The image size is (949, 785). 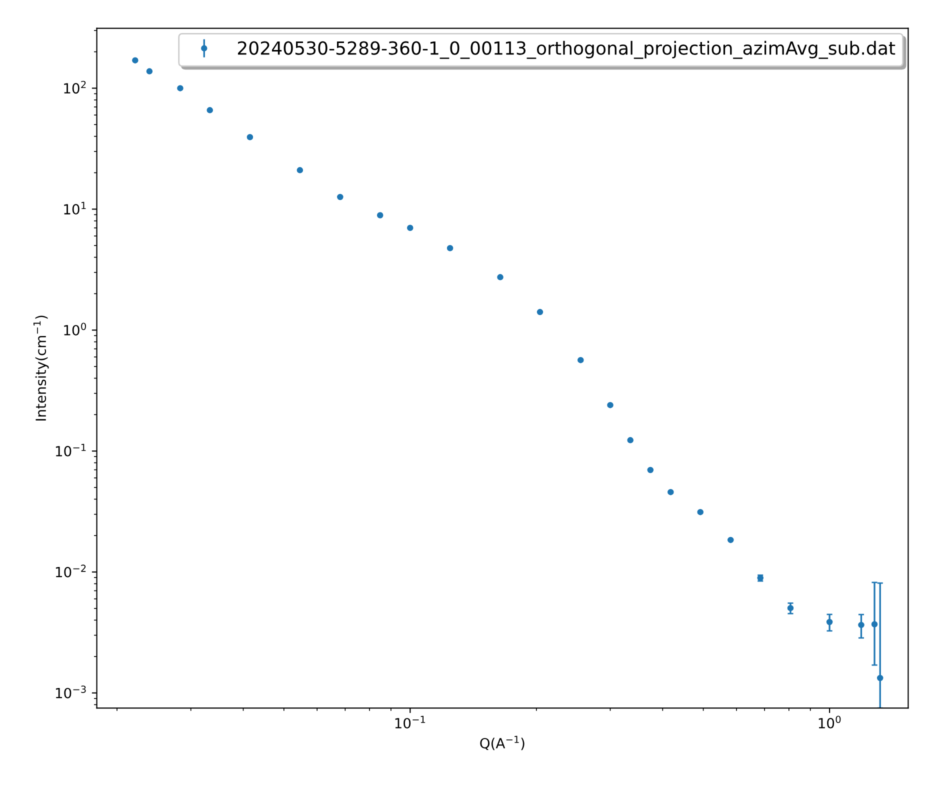 I want to click on y-axis-title: Intensity(cm$^{−1}$), so click(x=41, y=368).